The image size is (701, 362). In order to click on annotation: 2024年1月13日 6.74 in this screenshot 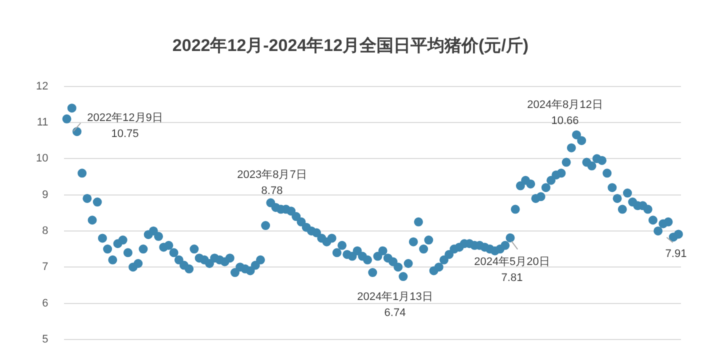, I will do `click(395, 305)`.